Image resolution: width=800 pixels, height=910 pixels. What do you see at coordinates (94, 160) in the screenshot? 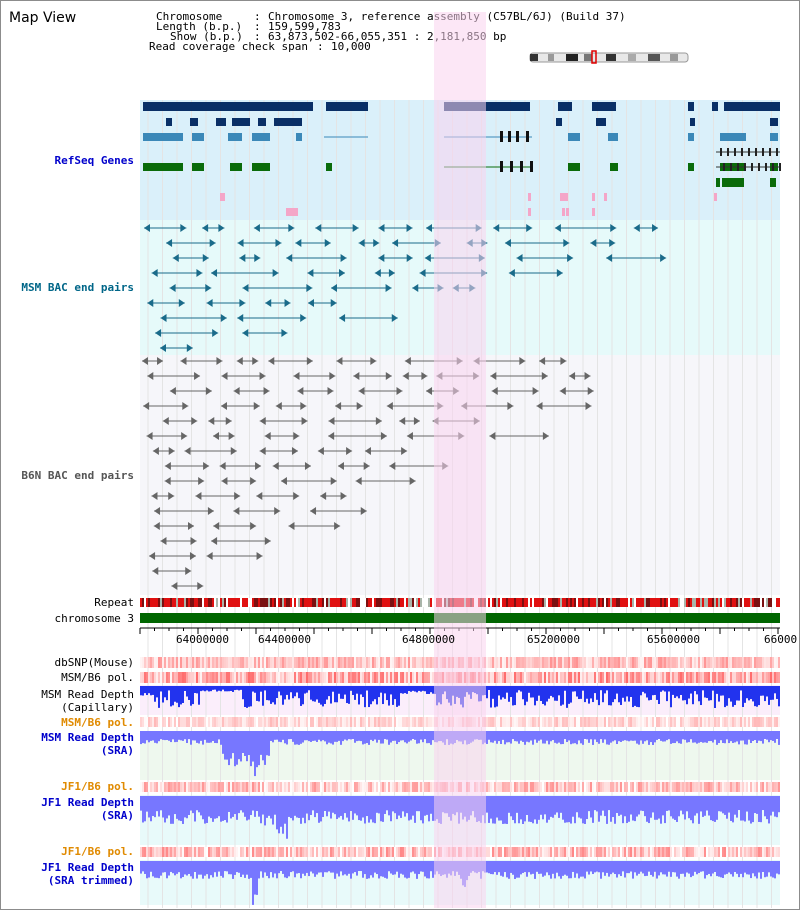
I see `refseq-track-label: RefSeq Genes` at bounding box center [94, 160].